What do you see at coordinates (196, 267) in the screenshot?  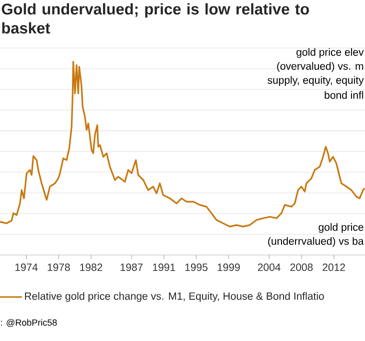 I see `x-tick-label: 1995` at bounding box center [196, 267].